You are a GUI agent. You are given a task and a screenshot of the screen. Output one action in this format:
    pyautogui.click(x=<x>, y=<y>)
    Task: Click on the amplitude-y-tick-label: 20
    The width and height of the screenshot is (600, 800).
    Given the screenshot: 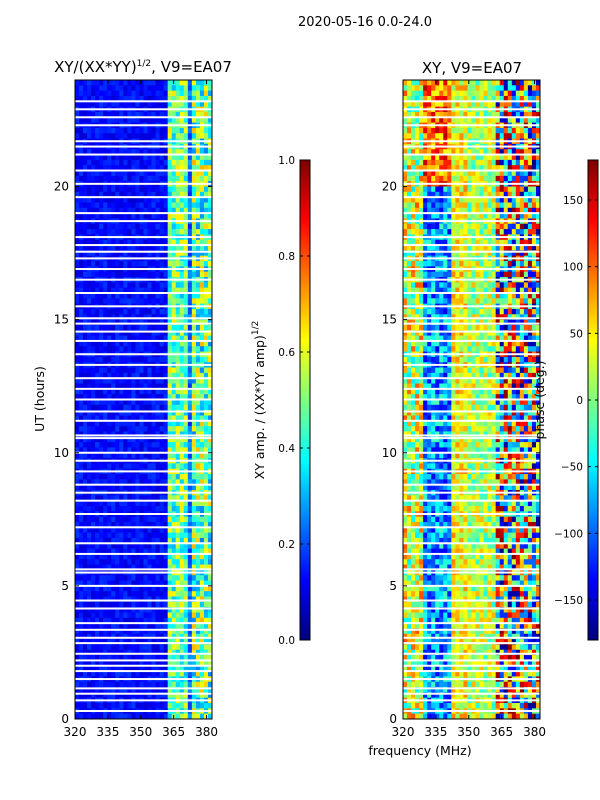 What is the action you would take?
    pyautogui.click(x=61, y=187)
    